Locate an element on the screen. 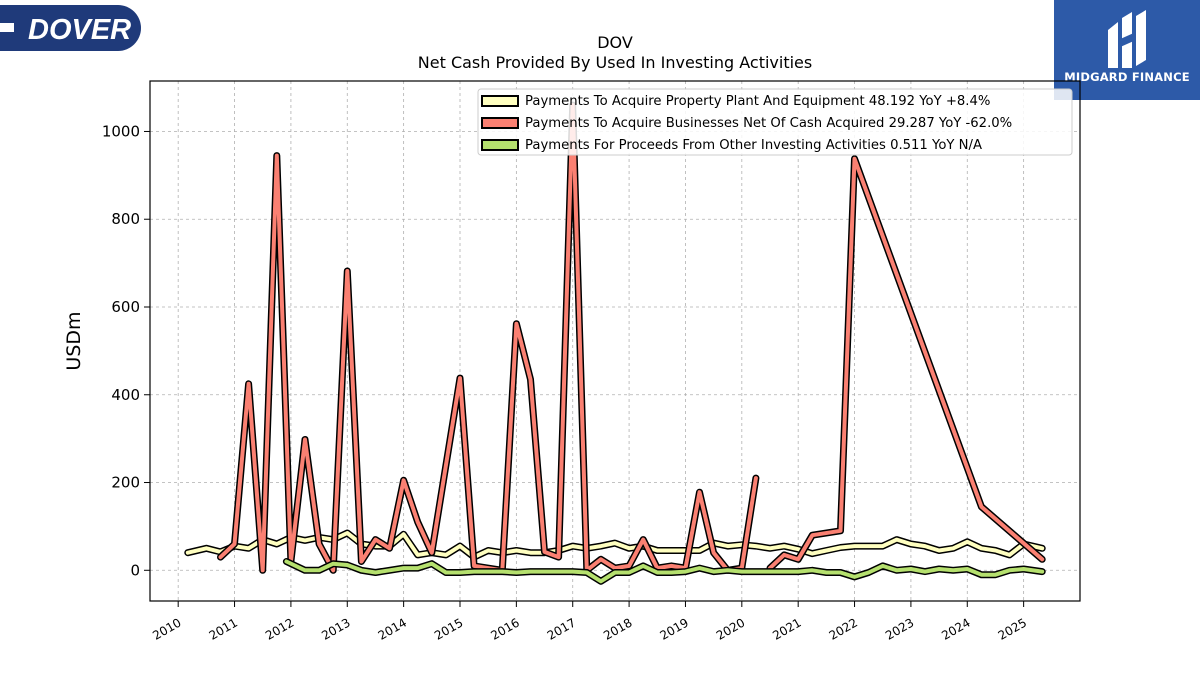 Image resolution: width=1200 pixels, height=675 pixels. x-tick-label: 2010 is located at coordinates (166, 628).